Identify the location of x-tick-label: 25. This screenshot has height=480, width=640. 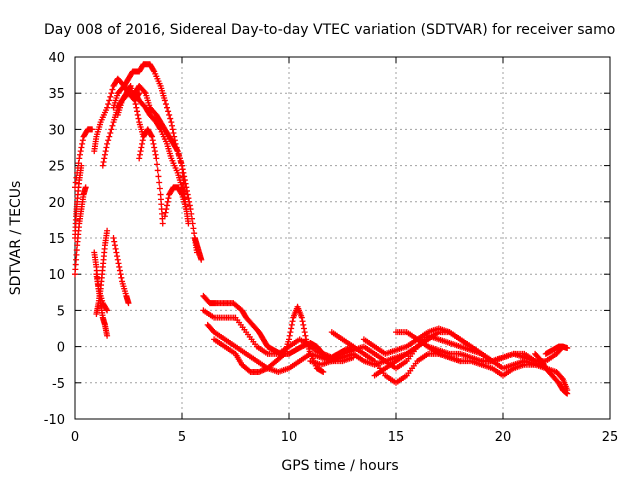
(610, 437).